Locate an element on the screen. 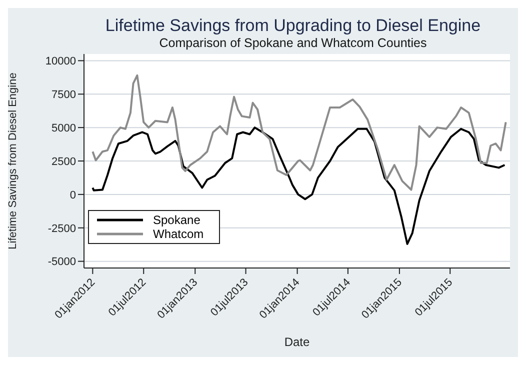  y-tick-label: 5000 is located at coordinates (64, 128).